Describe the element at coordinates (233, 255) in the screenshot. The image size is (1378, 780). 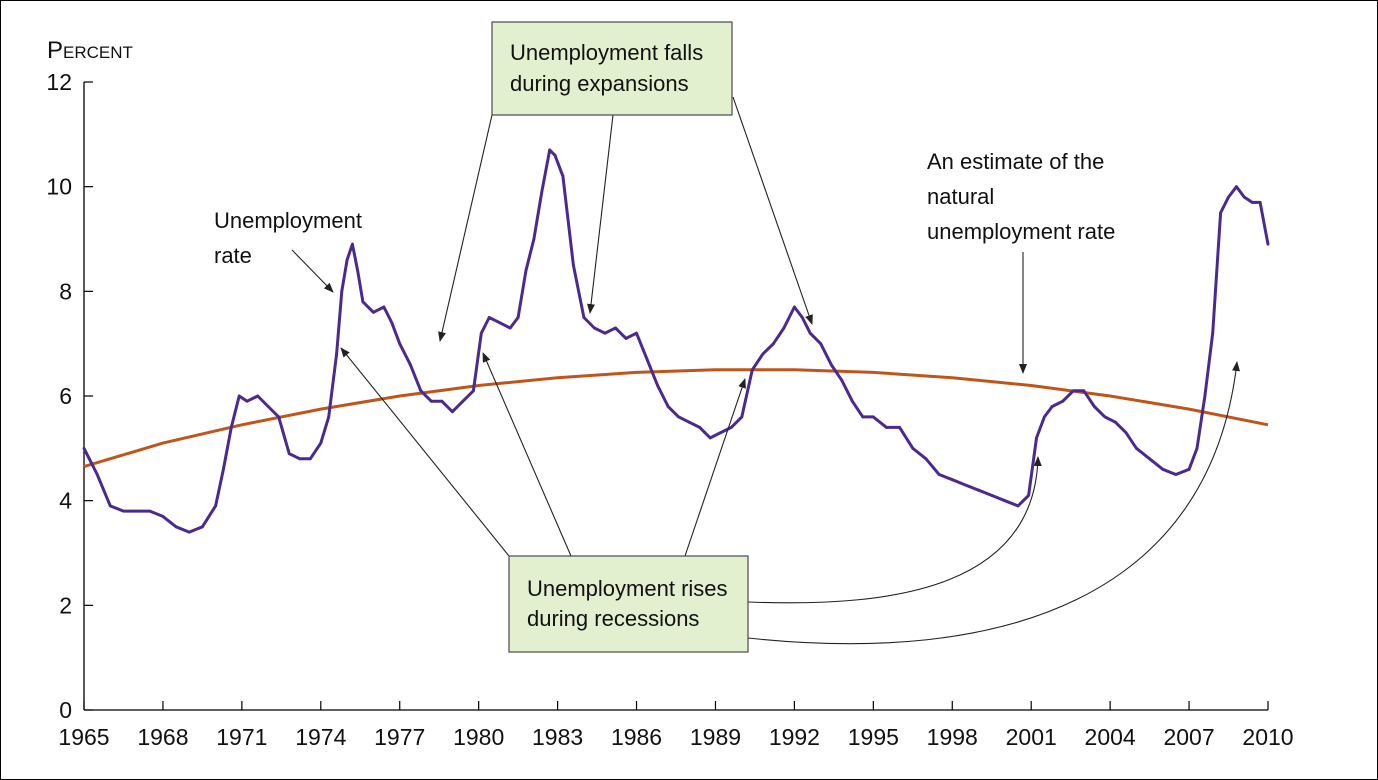
I see `unemployment-rate-label-line2: rate` at that location.